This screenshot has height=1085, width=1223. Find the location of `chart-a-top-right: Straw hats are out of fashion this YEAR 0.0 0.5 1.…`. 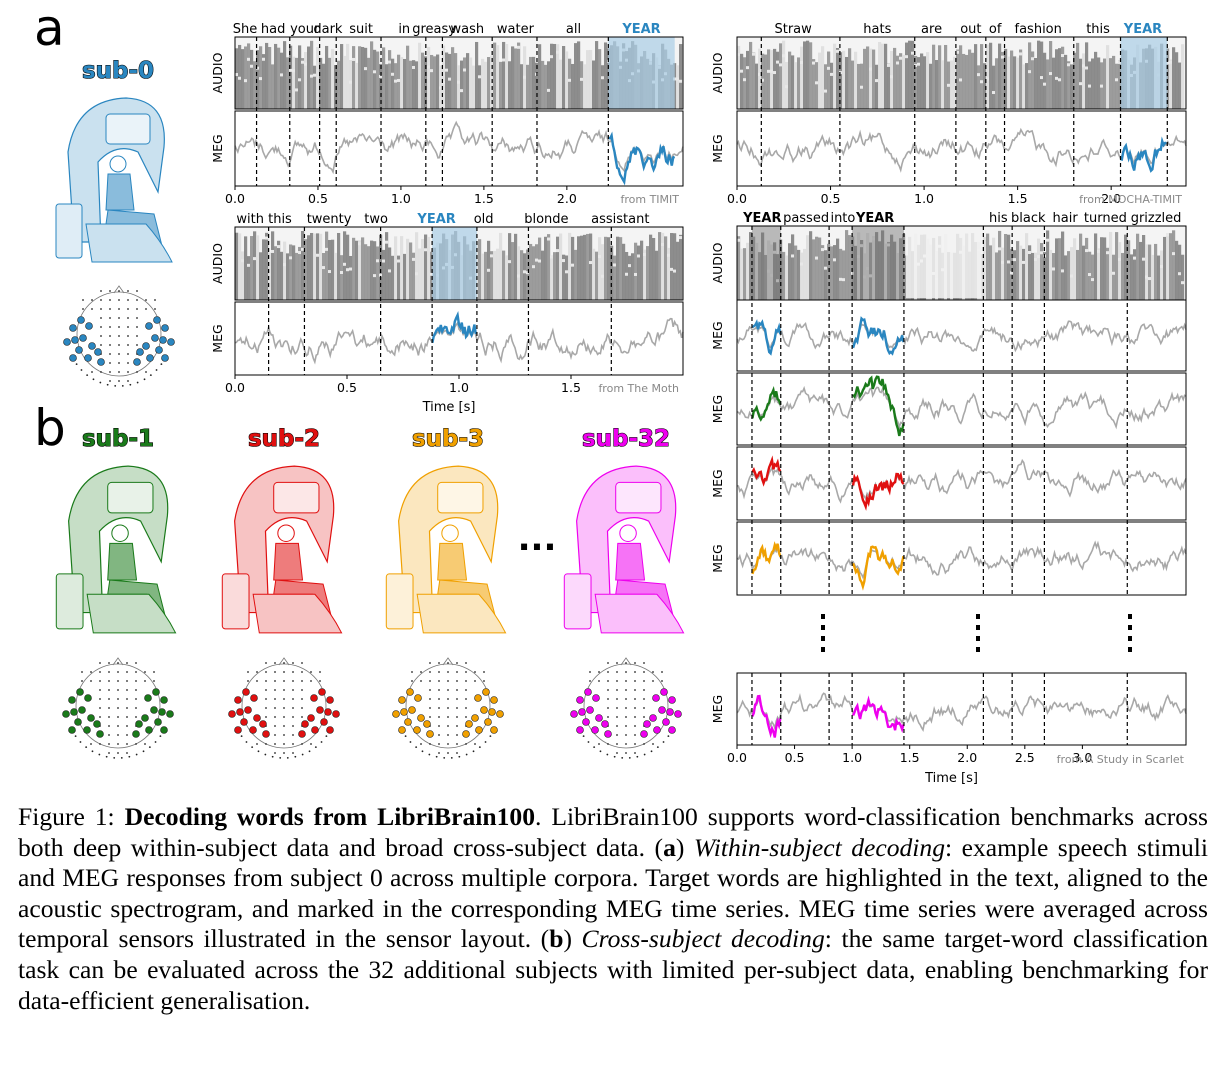

chart-a-top-right: Straw hats are out of fashion this YEAR 0.0 0.5 1.… is located at coordinates (948, 114).